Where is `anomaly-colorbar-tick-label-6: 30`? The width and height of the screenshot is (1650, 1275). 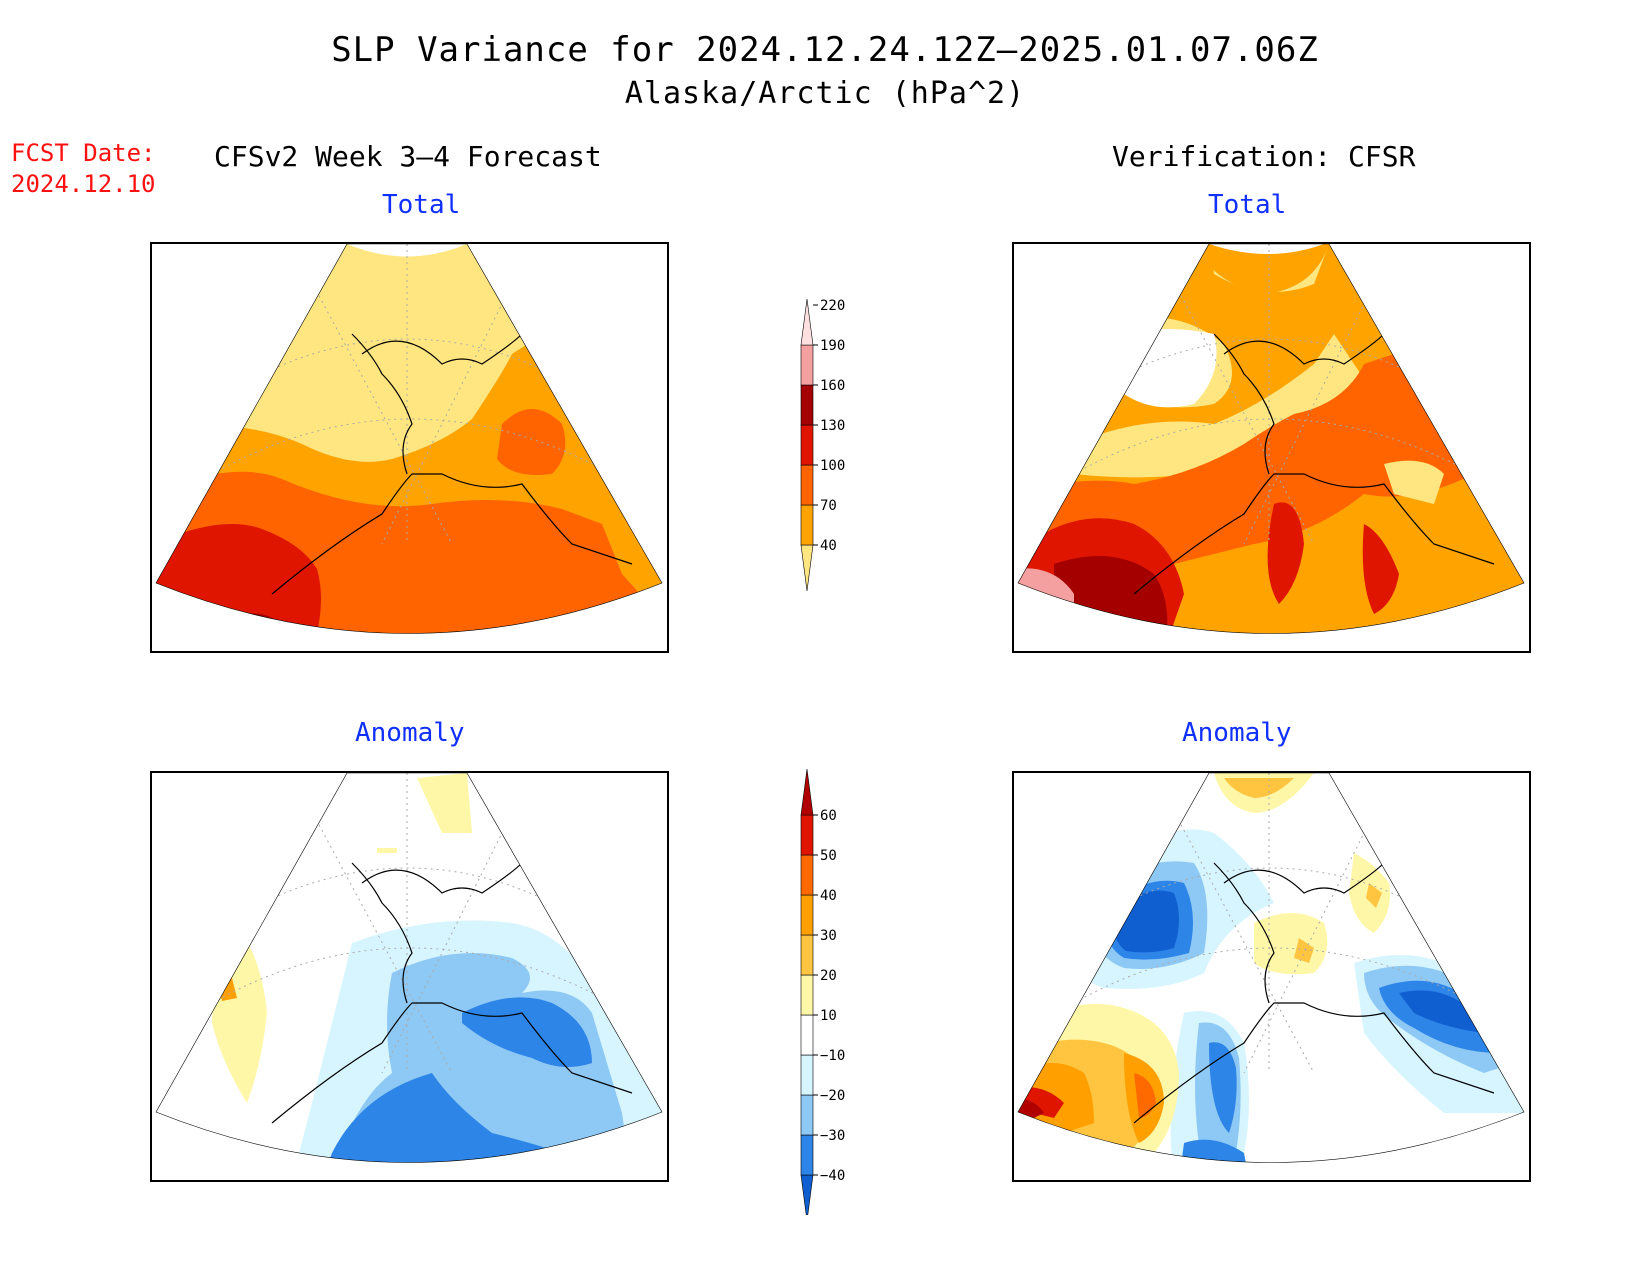
anomaly-colorbar-tick-label-6: 30 is located at coordinates (828, 936).